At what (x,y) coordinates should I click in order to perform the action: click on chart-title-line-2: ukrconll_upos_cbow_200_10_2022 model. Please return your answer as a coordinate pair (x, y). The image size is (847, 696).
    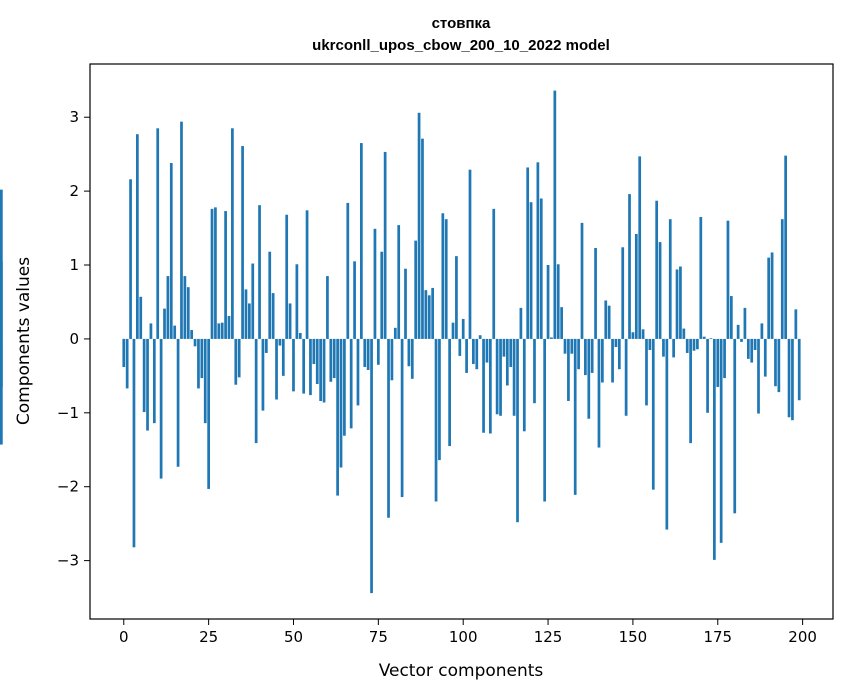
    Looking at the image, I should click on (461, 45).